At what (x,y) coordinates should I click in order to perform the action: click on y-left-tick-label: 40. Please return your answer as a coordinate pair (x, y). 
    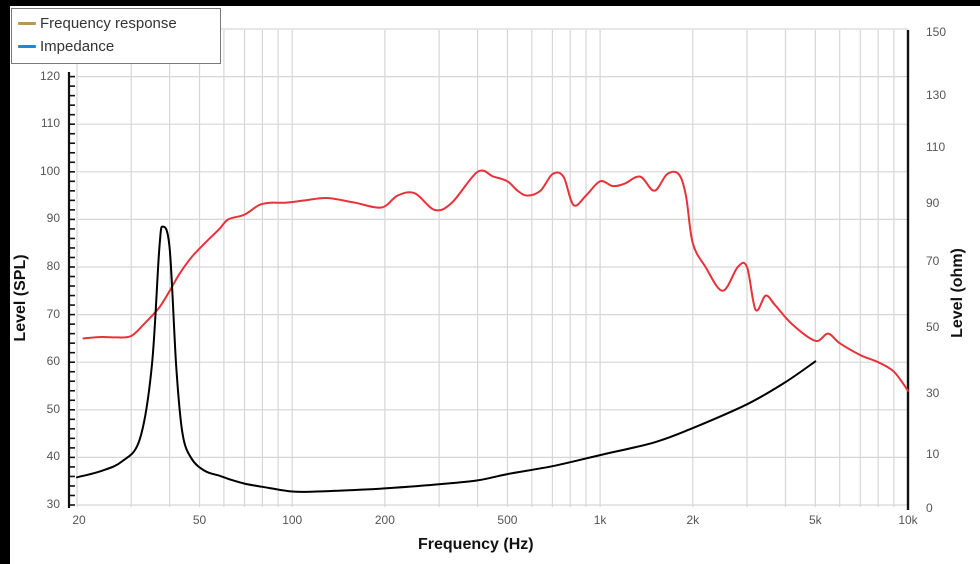
    Looking at the image, I should click on (53, 456).